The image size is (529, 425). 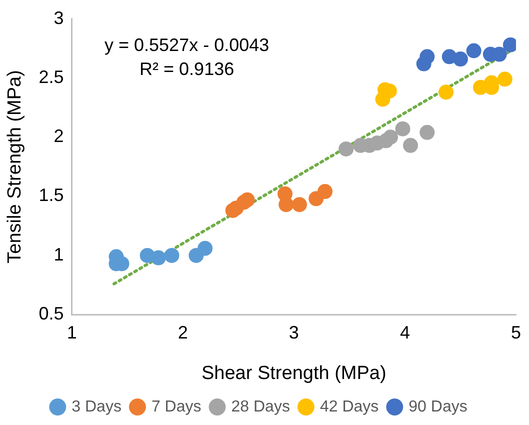 What do you see at coordinates (187, 68) in the screenshot?
I see `annotation: R² = 0.9136` at bounding box center [187, 68].